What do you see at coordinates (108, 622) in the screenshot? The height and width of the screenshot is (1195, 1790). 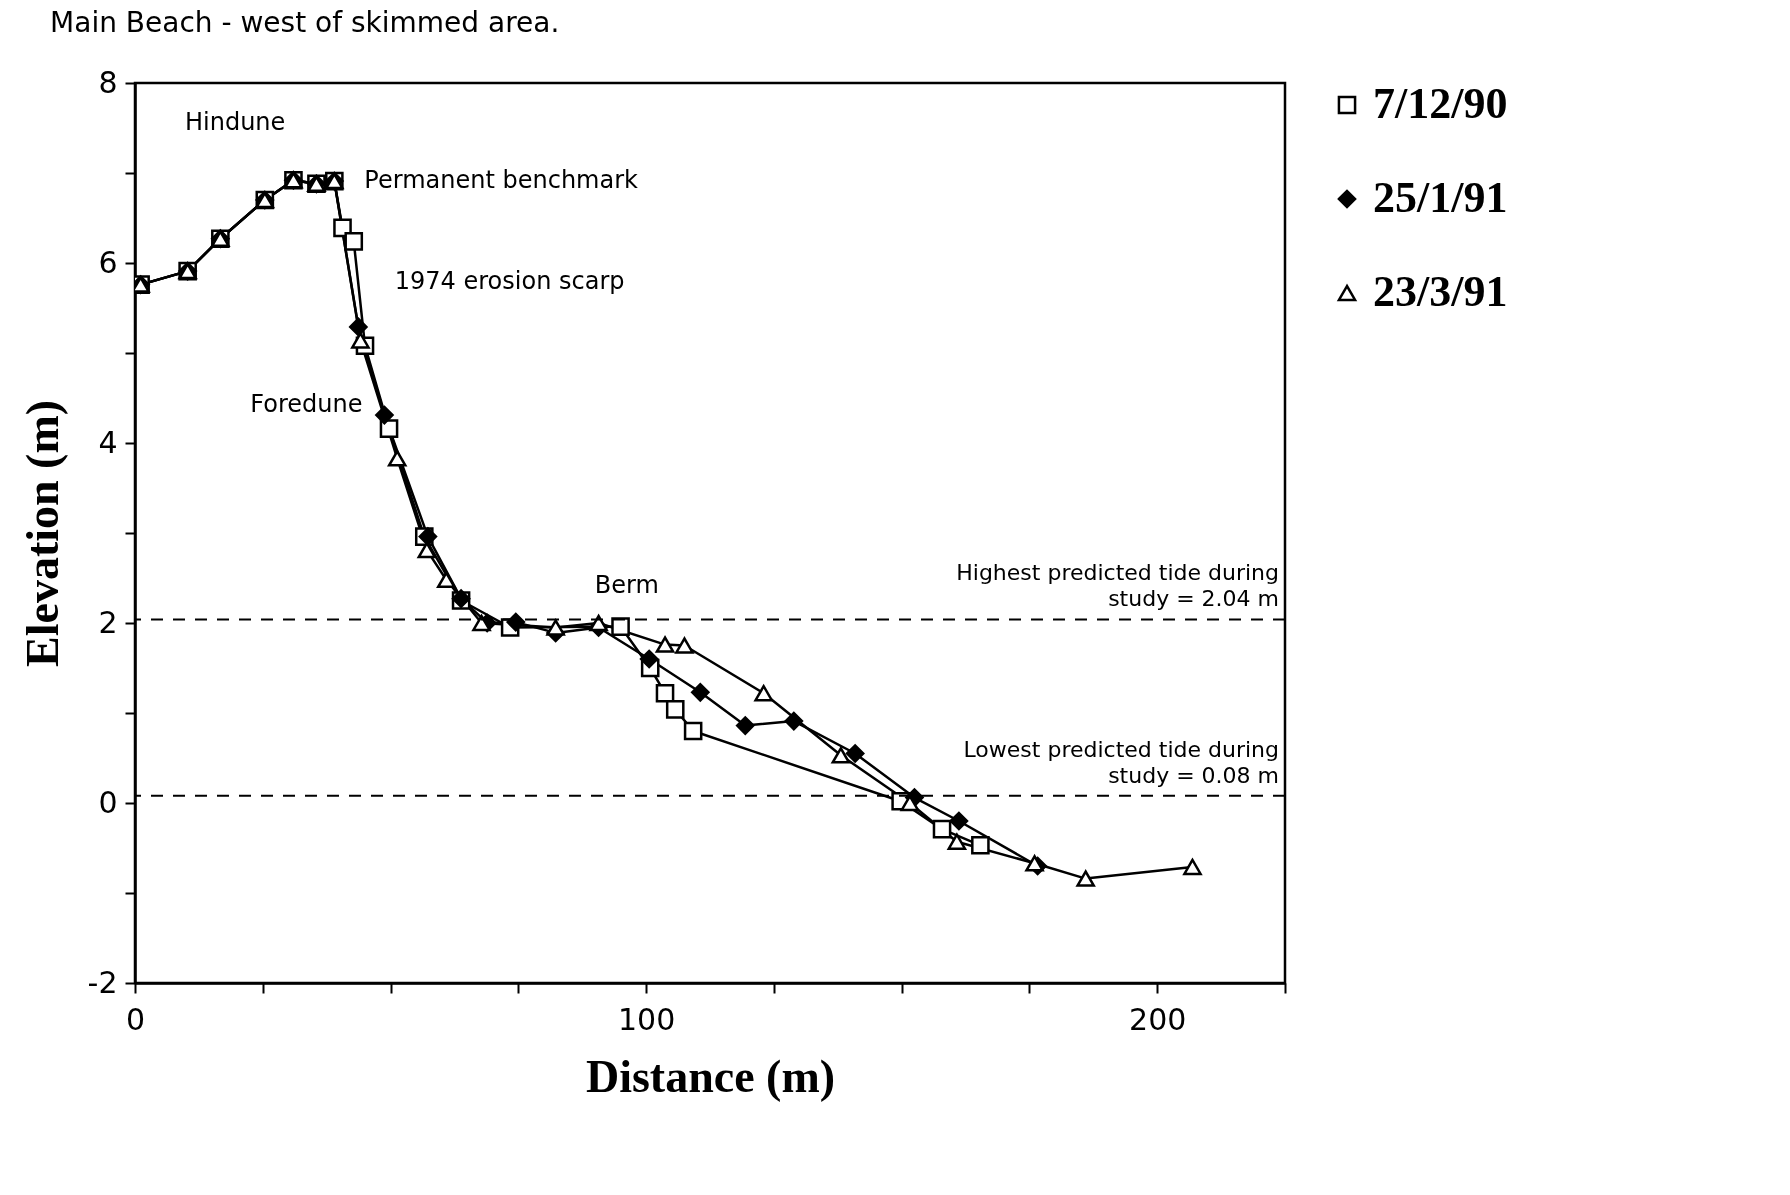 I see `y-tick-label: 2` at bounding box center [108, 622].